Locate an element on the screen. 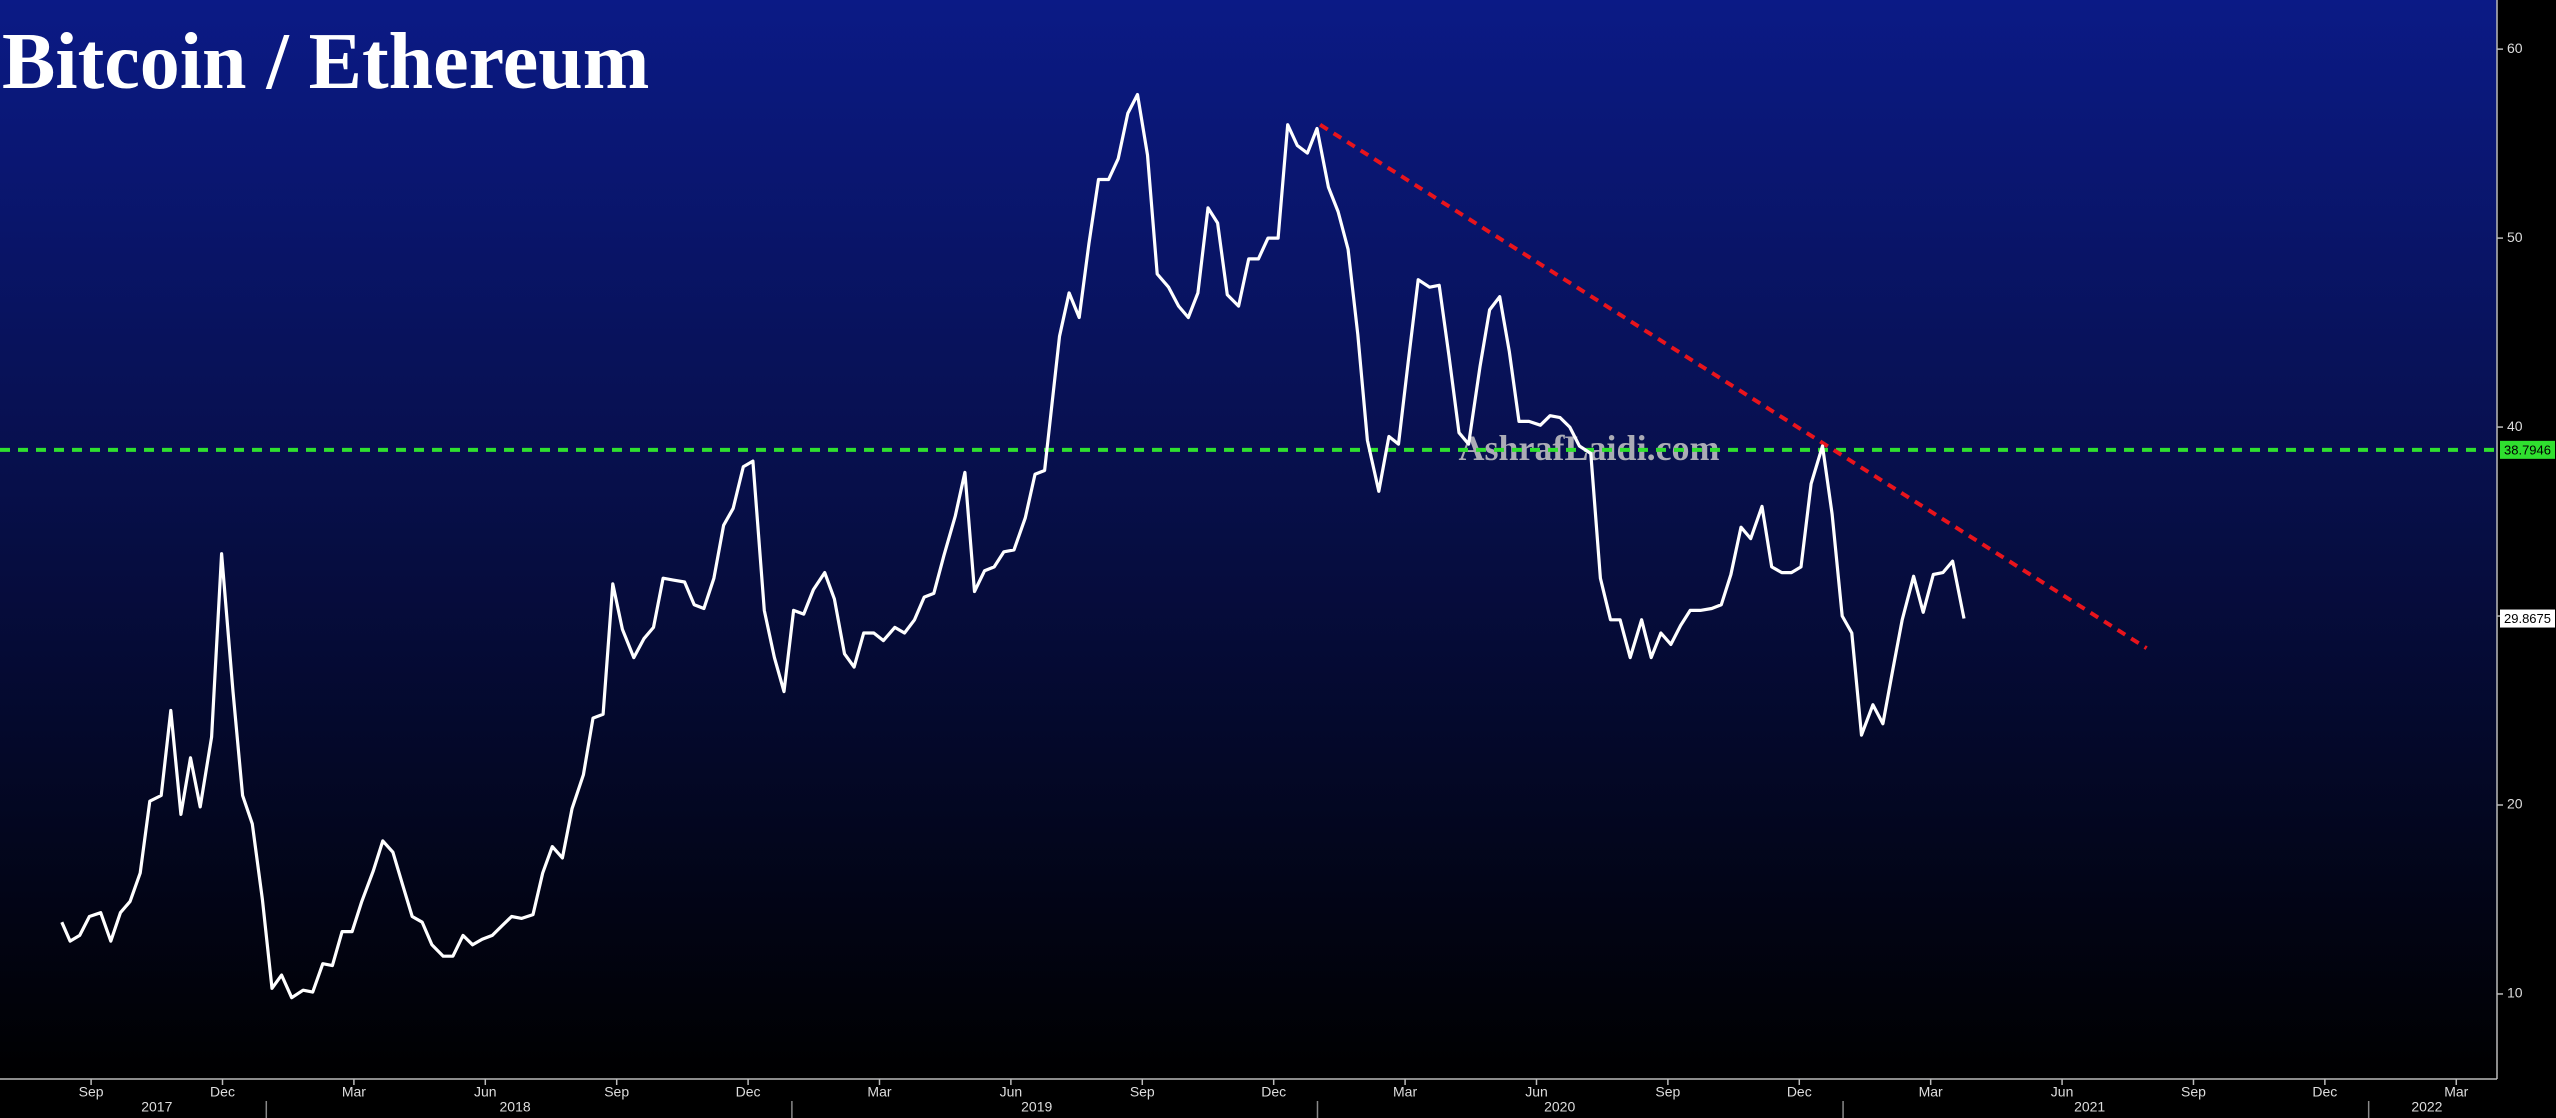  level-label-box is located at coordinates (2527, 449).